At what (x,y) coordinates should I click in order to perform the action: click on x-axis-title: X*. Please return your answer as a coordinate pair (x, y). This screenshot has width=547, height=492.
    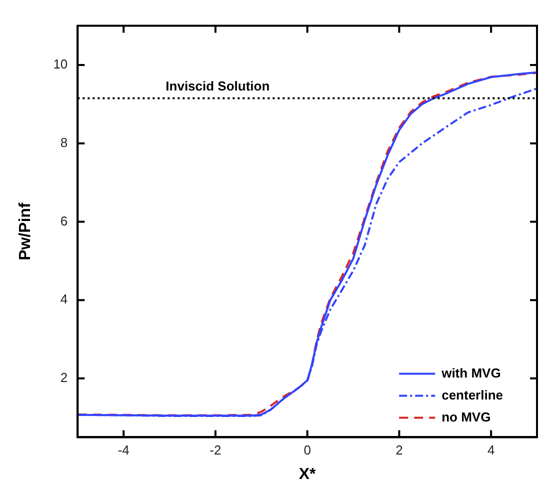
    Looking at the image, I should click on (307, 474).